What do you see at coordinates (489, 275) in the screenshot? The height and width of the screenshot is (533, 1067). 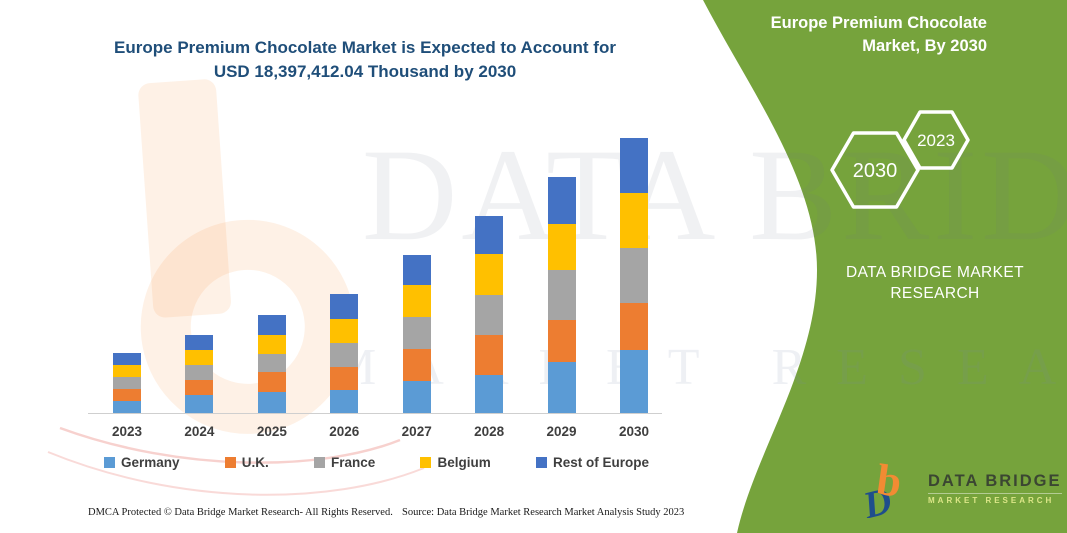 I see `bar-segment-2028-belgium` at bounding box center [489, 275].